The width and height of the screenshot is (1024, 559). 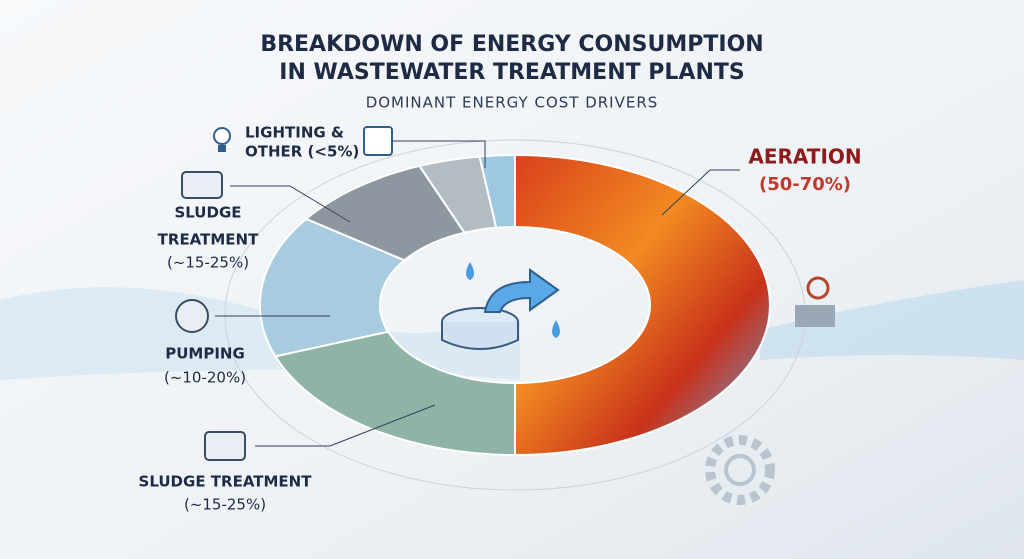 What do you see at coordinates (815, 301) in the screenshot?
I see `valve-icon` at bounding box center [815, 301].